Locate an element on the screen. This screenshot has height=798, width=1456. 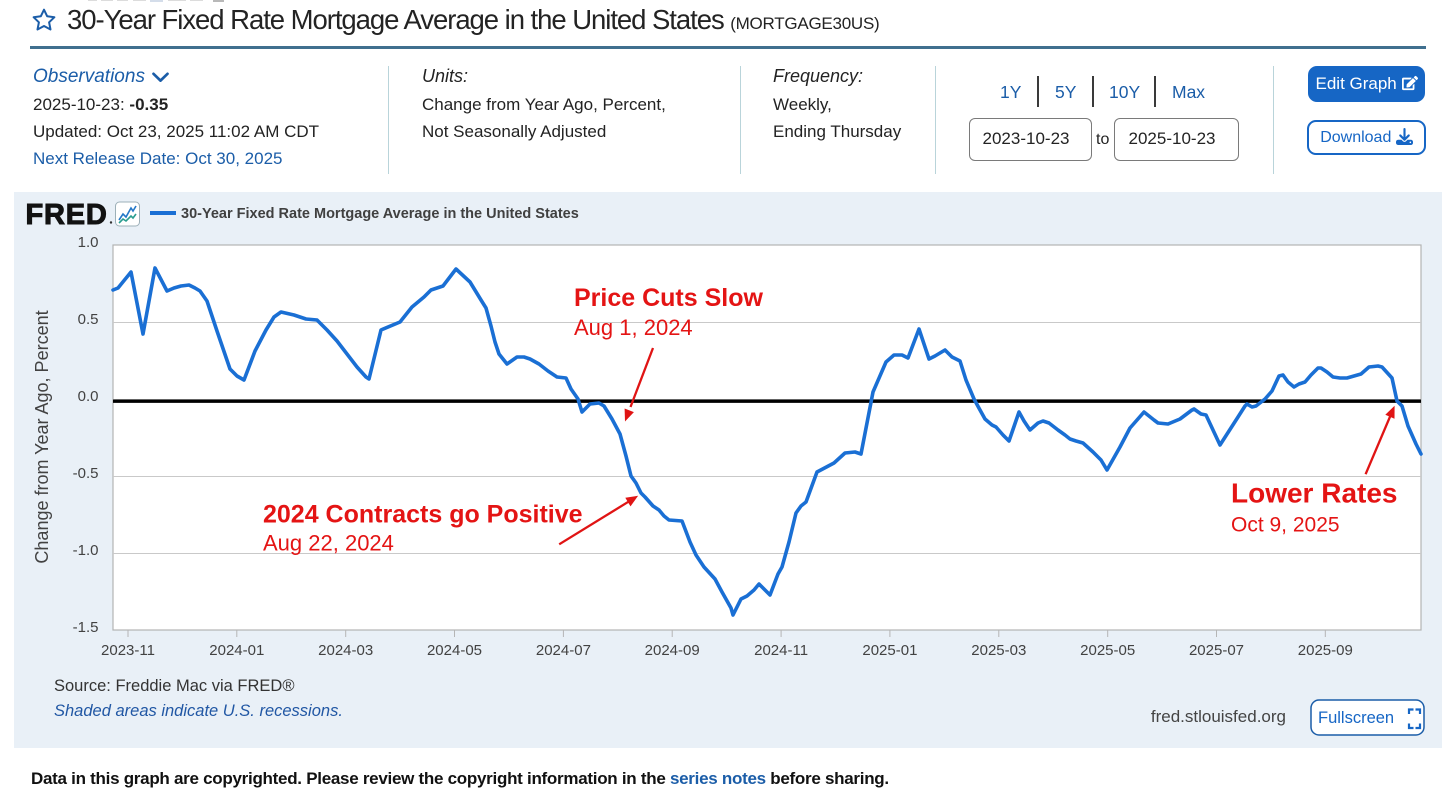
svg-text: 2025-09 is located at coordinates (1325, 650).